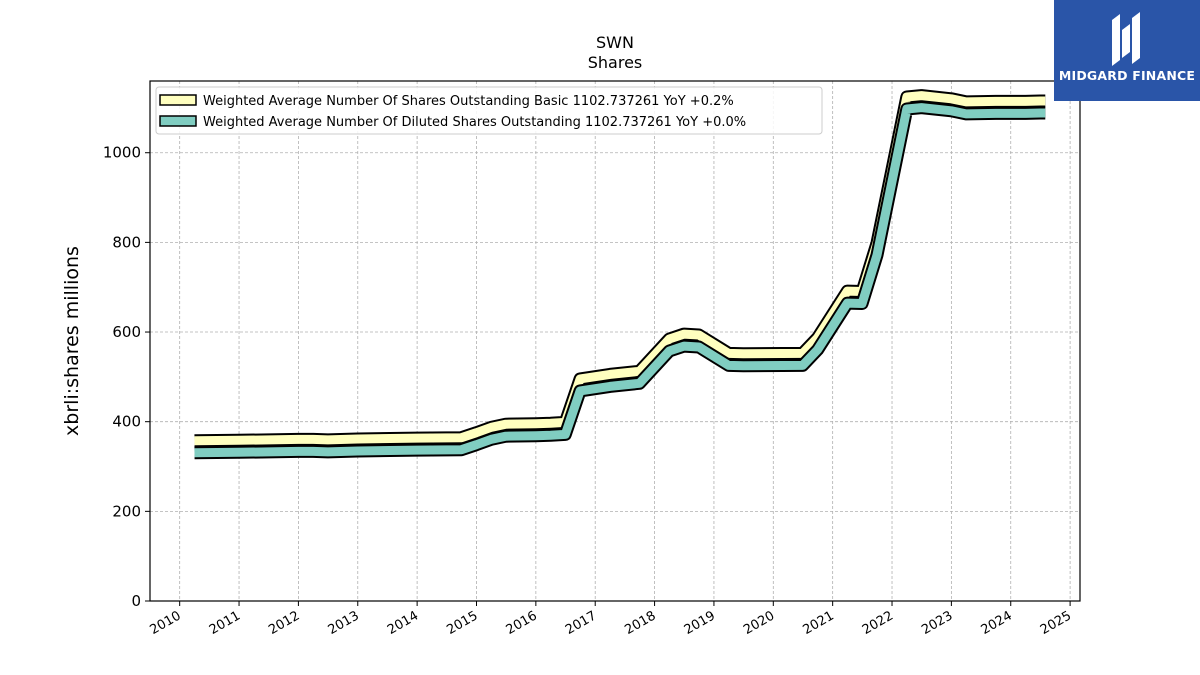  What do you see at coordinates (126, 377) in the screenshot?
I see `y-axis: 0 200 400 600 800 1000` at bounding box center [126, 377].